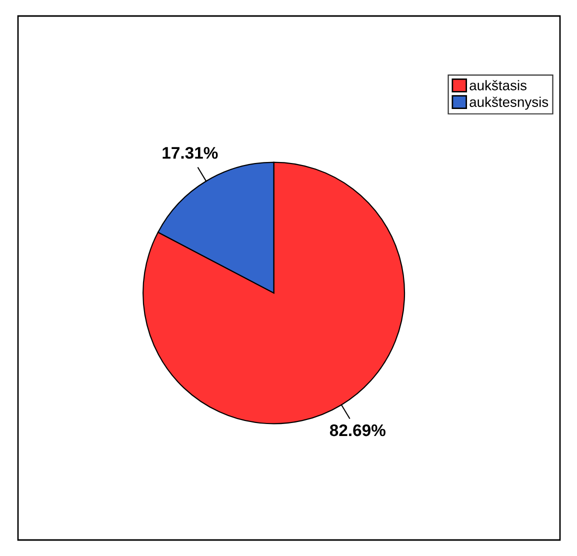 The image size is (577, 556). I want to click on legend-label: aukštesnysis, so click(509, 103).